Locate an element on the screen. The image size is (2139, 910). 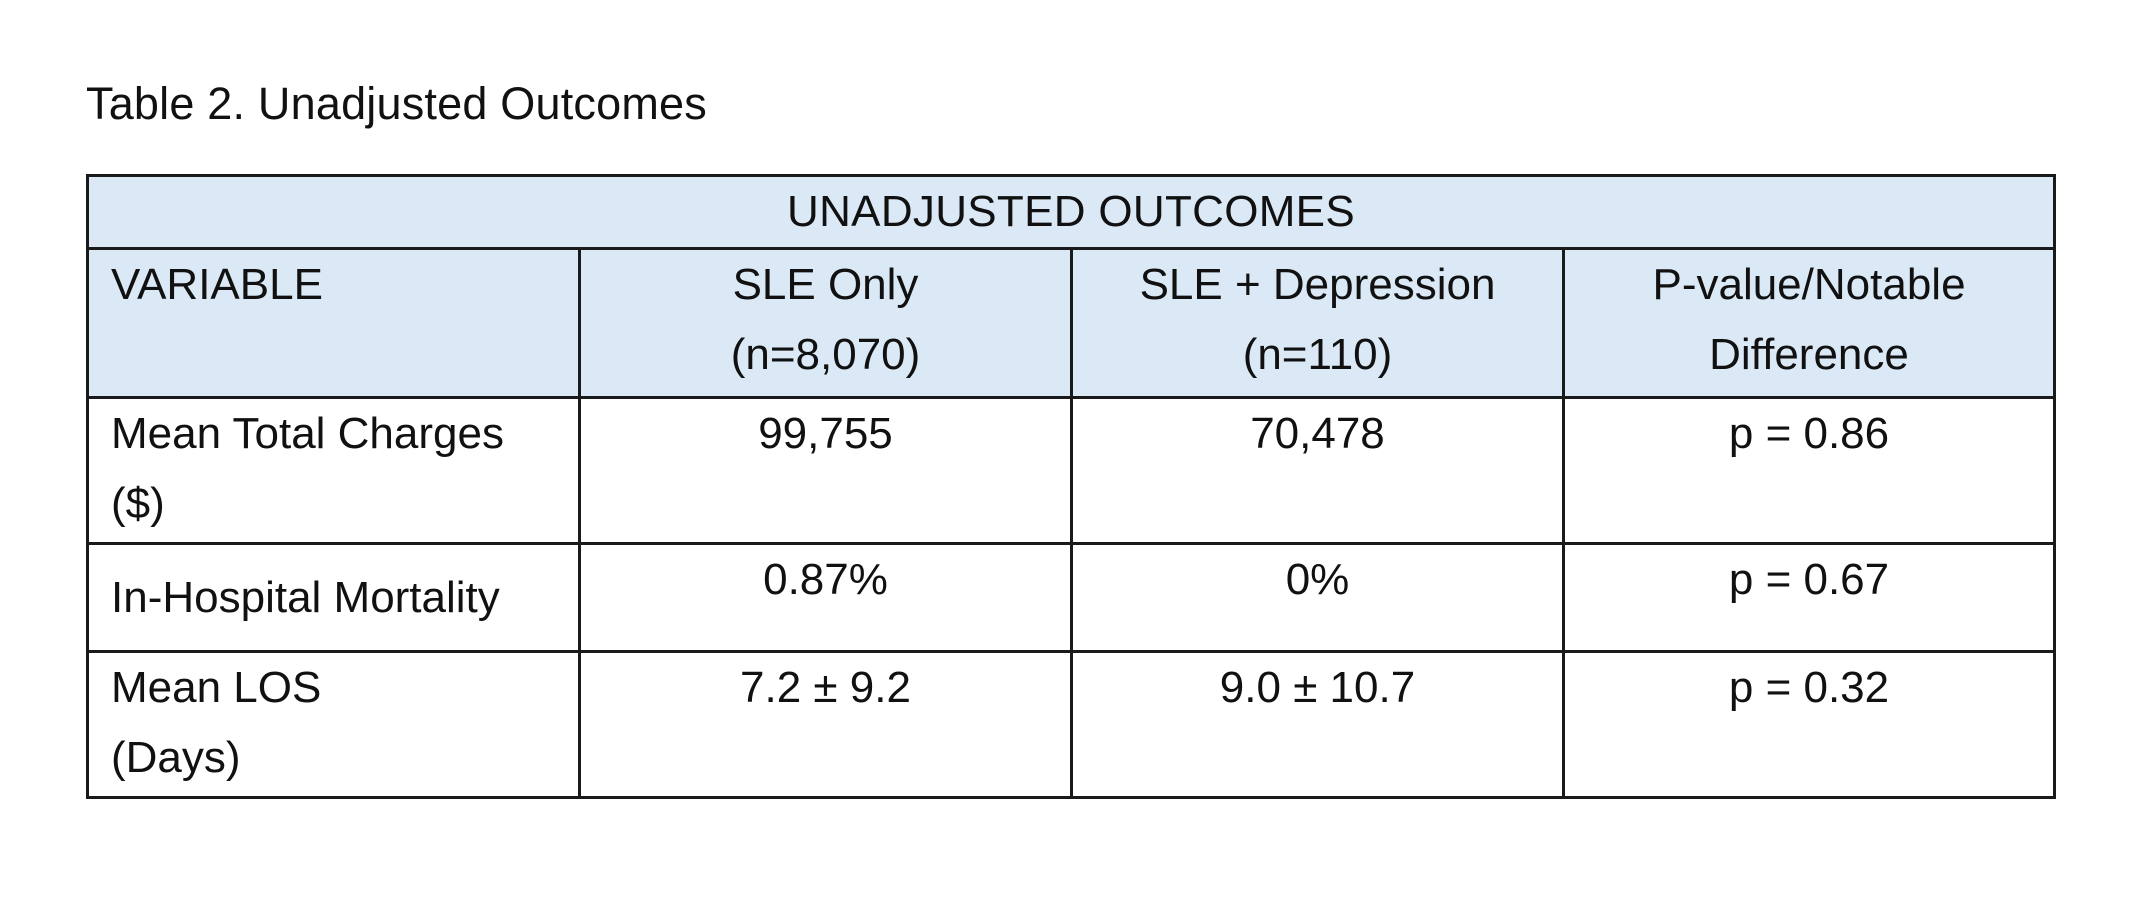
sle-depression-value: 9.0 ± 10.7 is located at coordinates (1317, 724).